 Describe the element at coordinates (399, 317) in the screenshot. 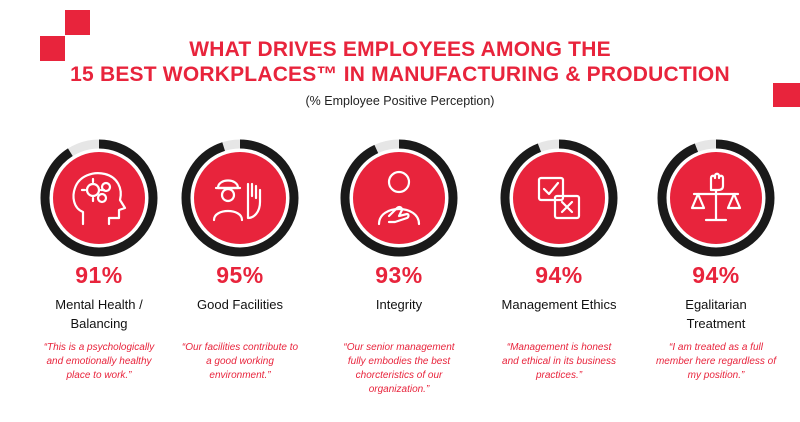

I see `metric-label: Integrity` at that location.